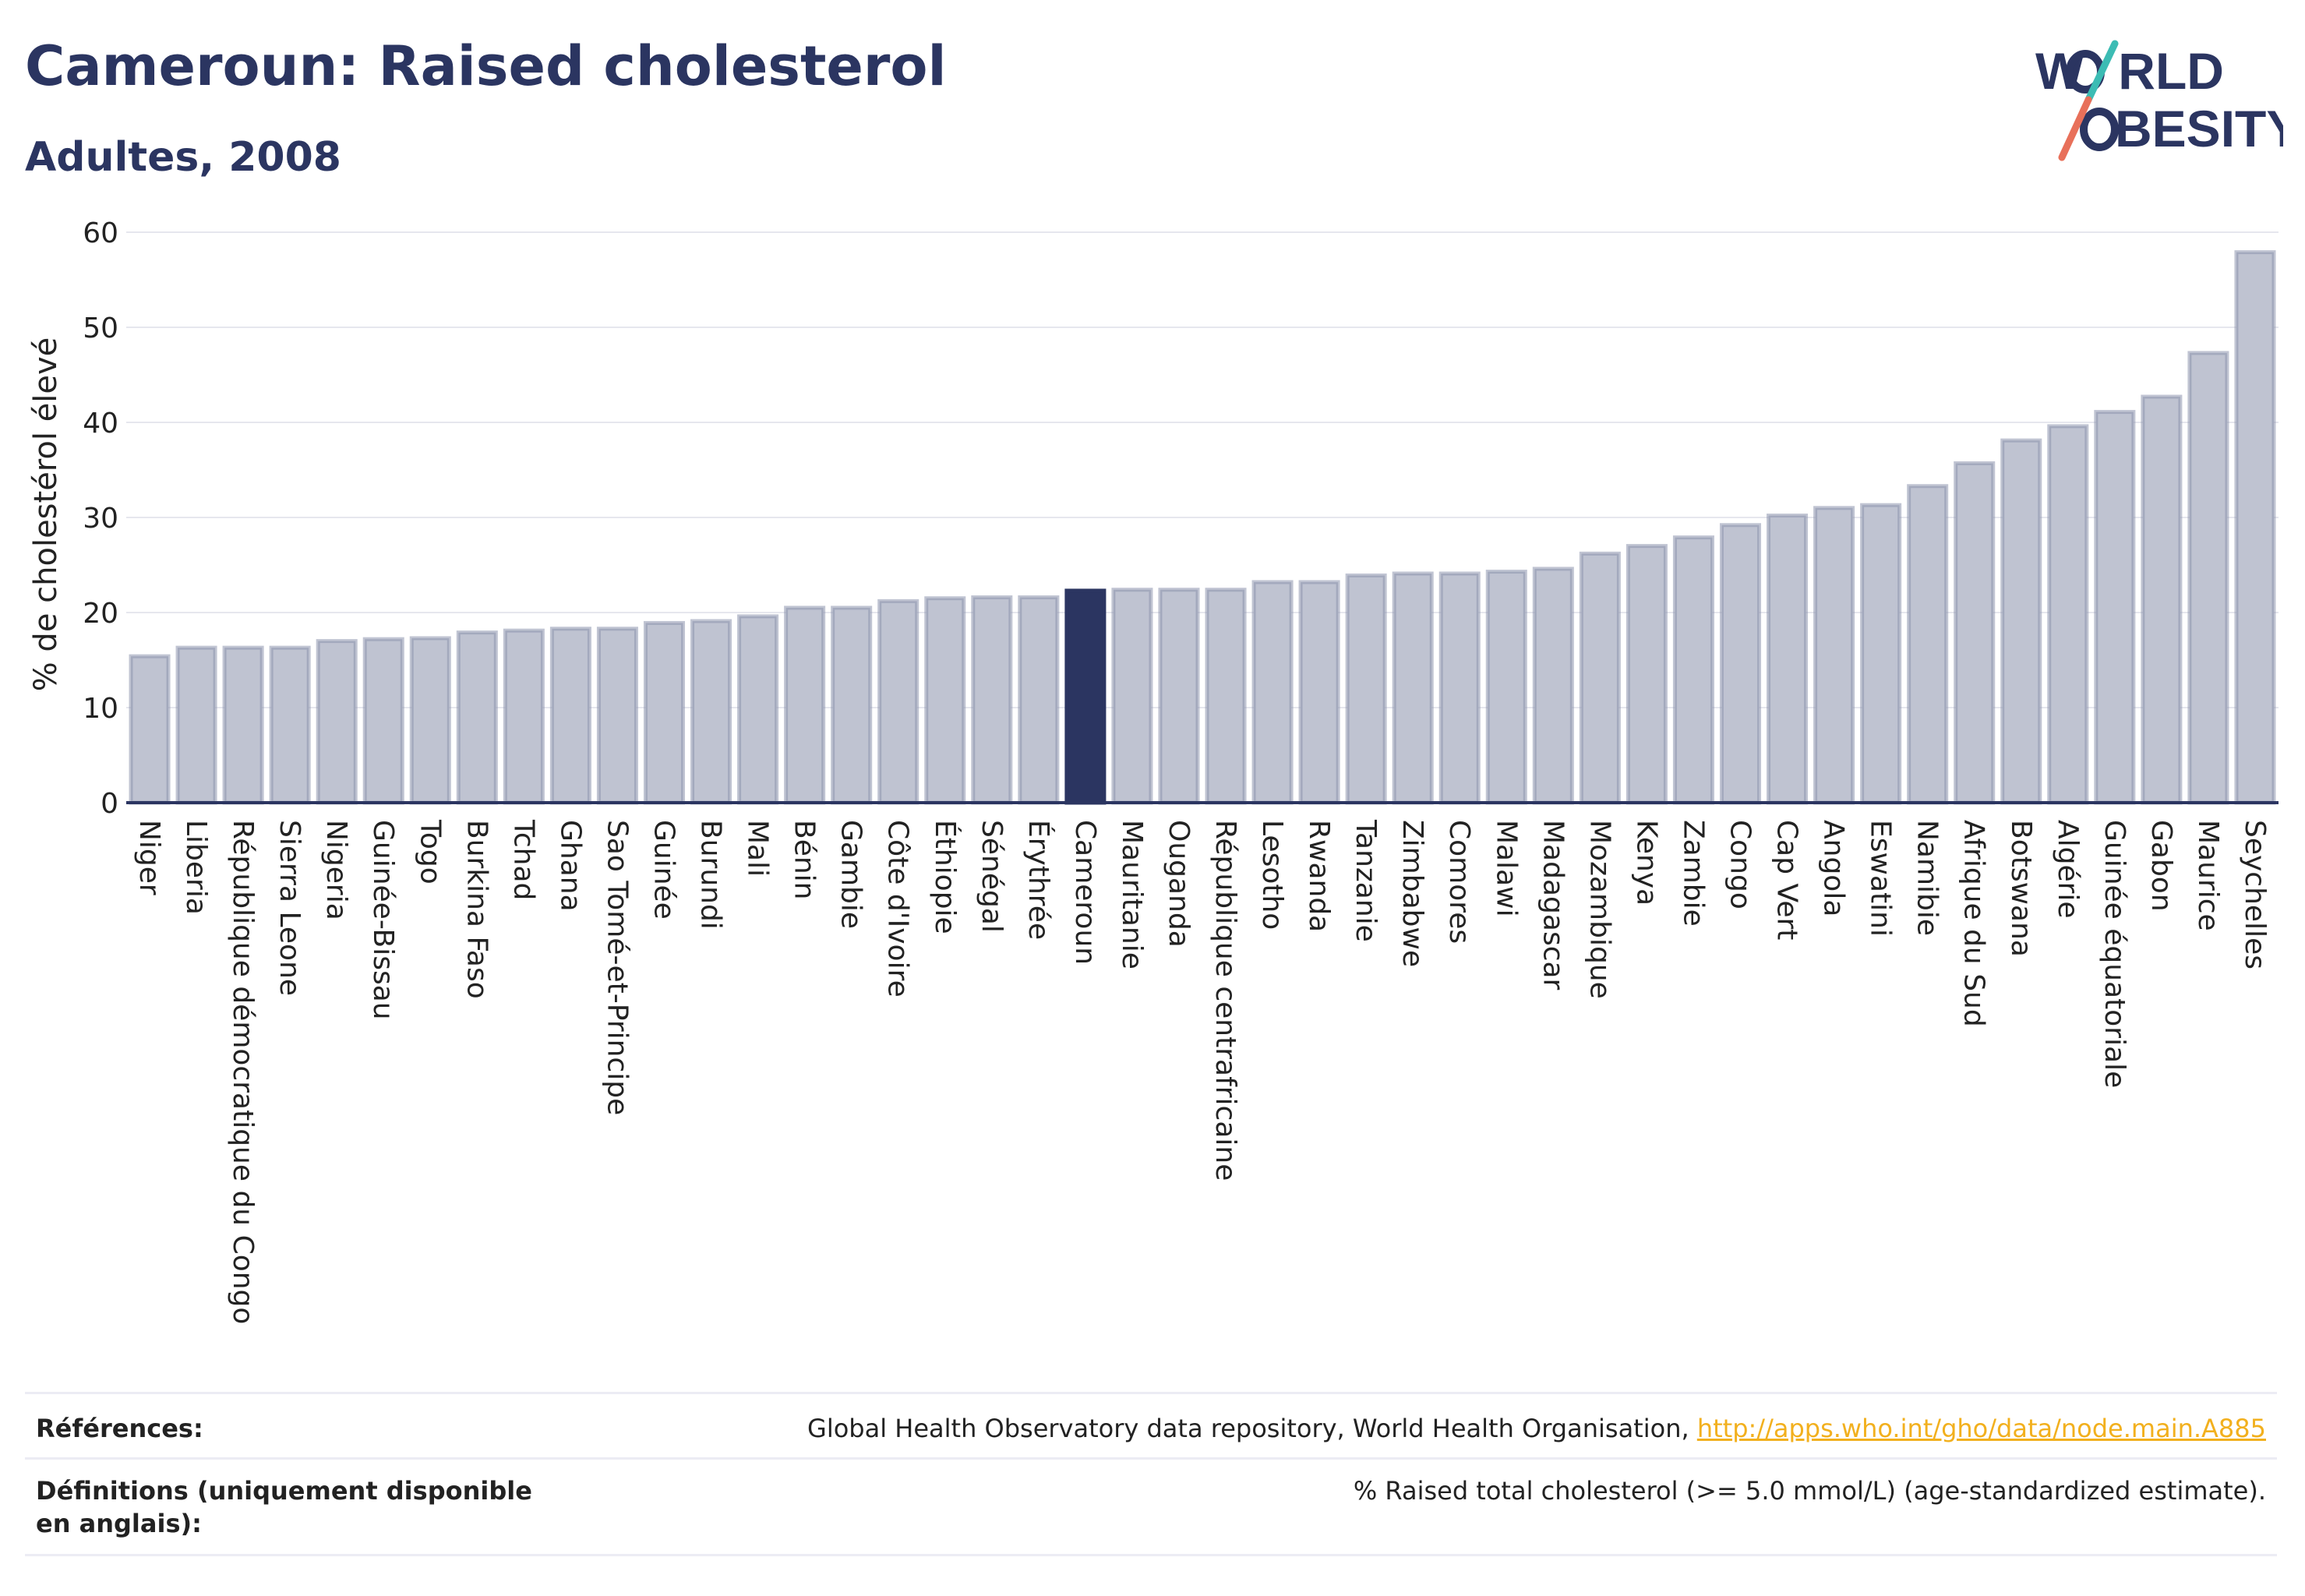 This screenshot has width=2305, height=1596. Describe the element at coordinates (1459, 882) in the screenshot. I see `x-tick-label: Comores` at that location.